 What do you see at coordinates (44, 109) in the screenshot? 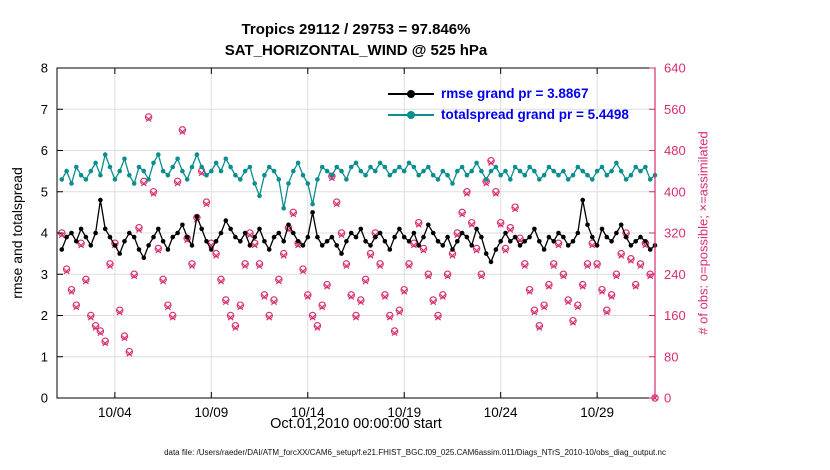
I see `left-y-tick-label: 7` at bounding box center [44, 109].